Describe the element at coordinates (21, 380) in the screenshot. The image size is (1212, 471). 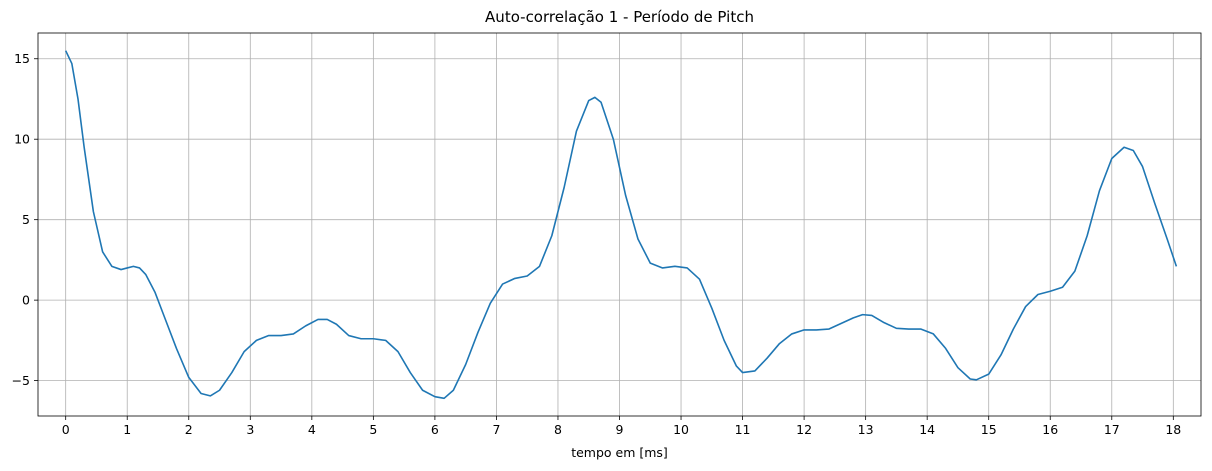
I see `y-tick-label: −5` at that location.